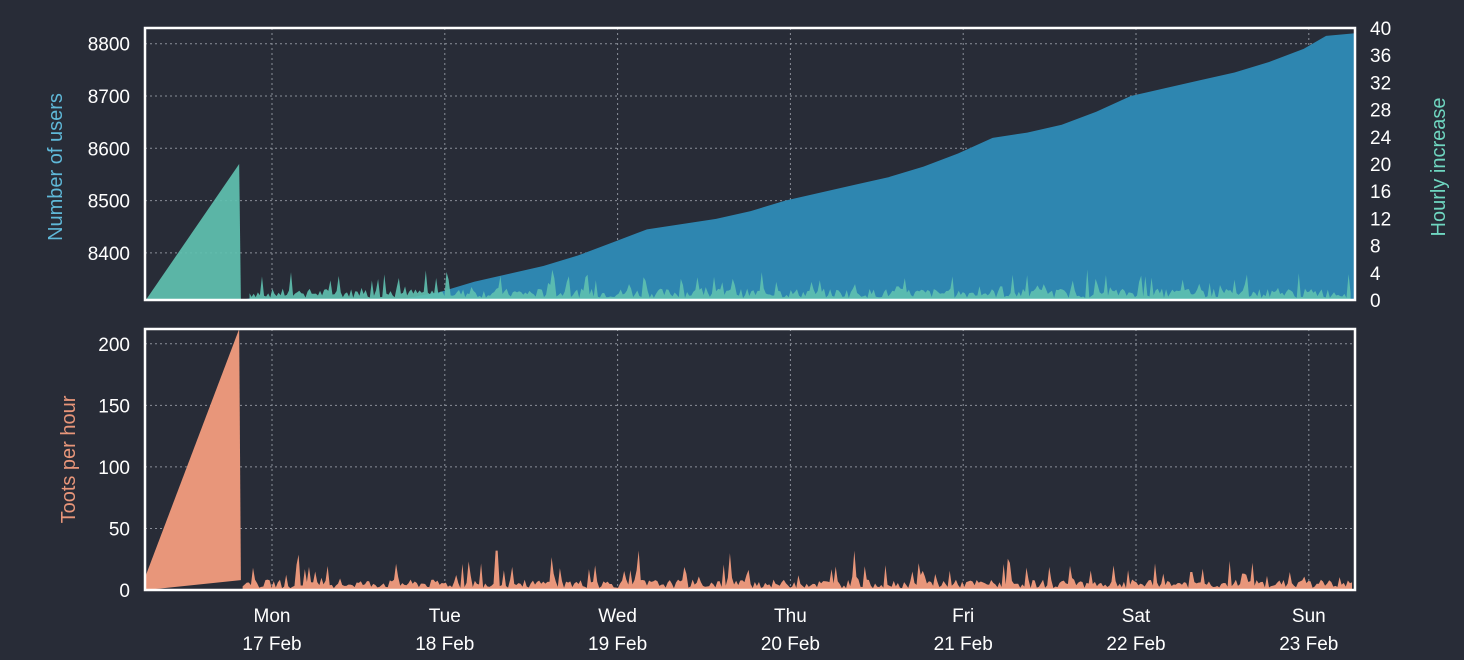 The width and height of the screenshot is (1464, 660). Describe the element at coordinates (617, 616) in the screenshot. I see `x-tick-day: Wed` at that location.